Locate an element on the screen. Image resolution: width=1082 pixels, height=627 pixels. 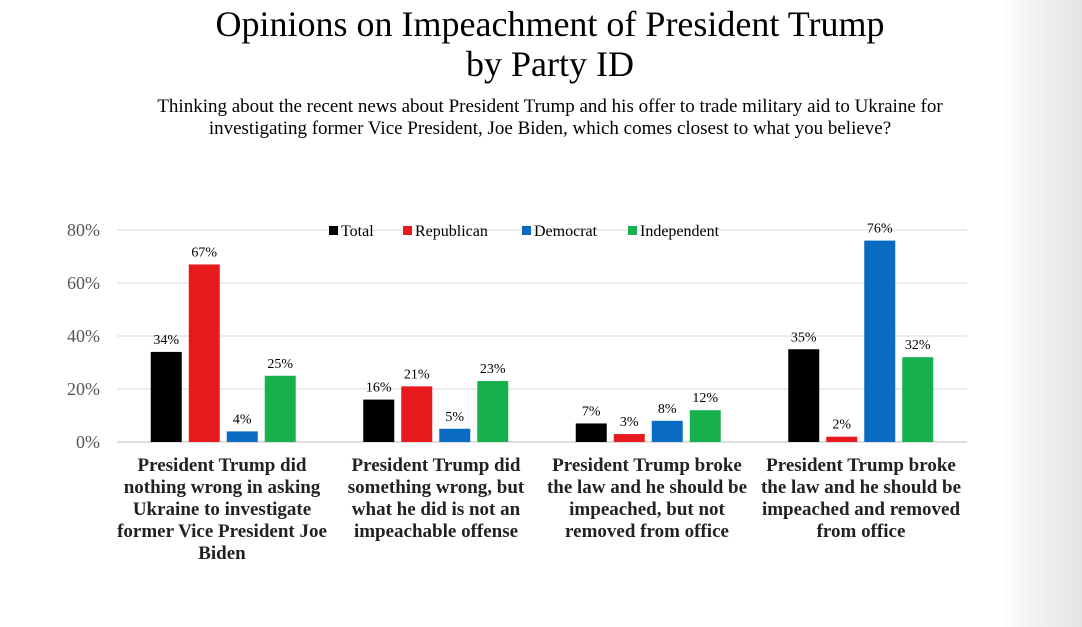
data-label: 3% is located at coordinates (629, 422).